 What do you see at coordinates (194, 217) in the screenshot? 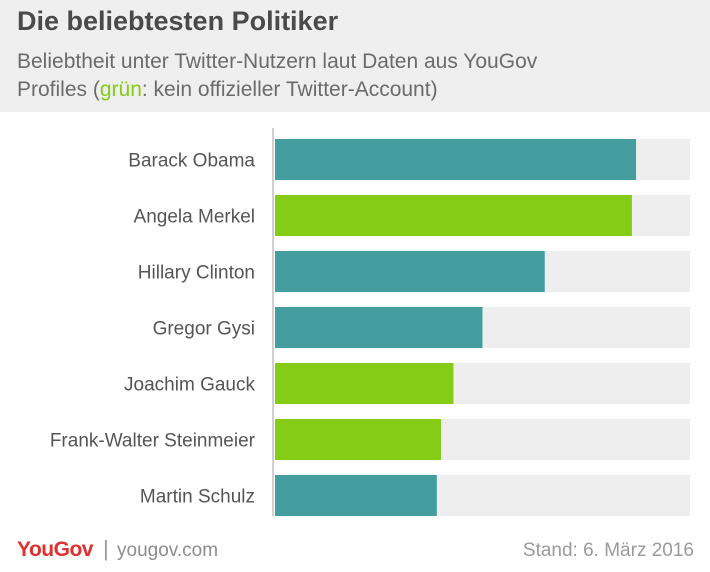
I see `category-label: Angela Merkel` at bounding box center [194, 217].